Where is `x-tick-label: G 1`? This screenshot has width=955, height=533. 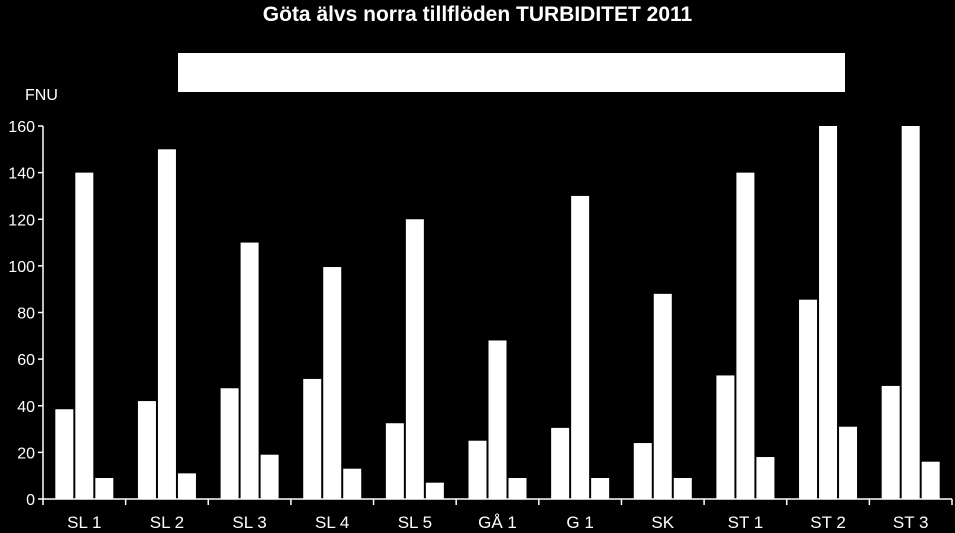
x-tick-label: G 1 is located at coordinates (579, 522).